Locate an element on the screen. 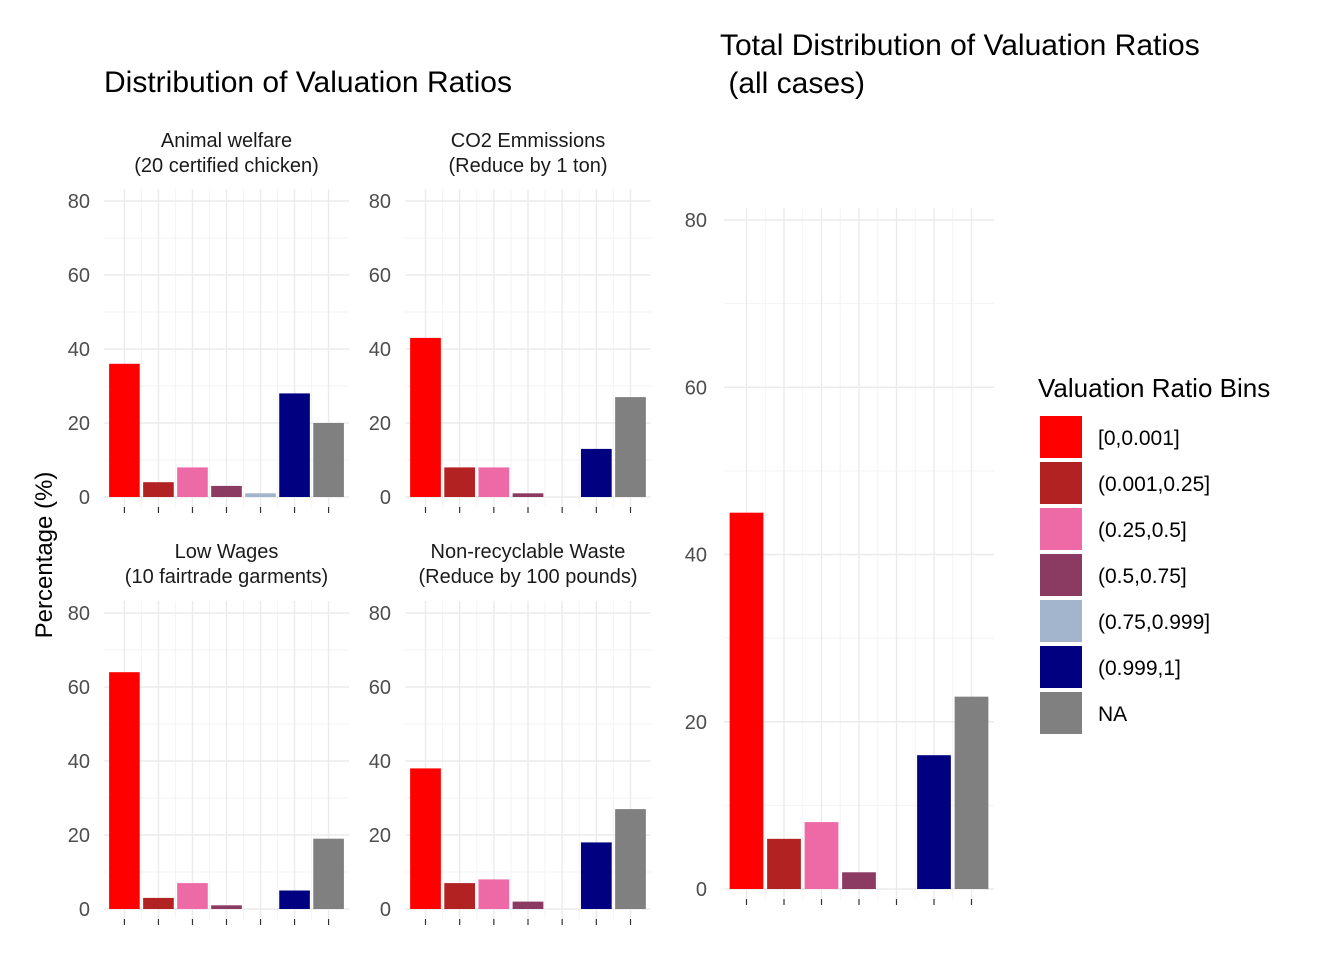 The height and width of the screenshot is (960, 1344). facet-title-line1: Low Wages is located at coordinates (227, 552).